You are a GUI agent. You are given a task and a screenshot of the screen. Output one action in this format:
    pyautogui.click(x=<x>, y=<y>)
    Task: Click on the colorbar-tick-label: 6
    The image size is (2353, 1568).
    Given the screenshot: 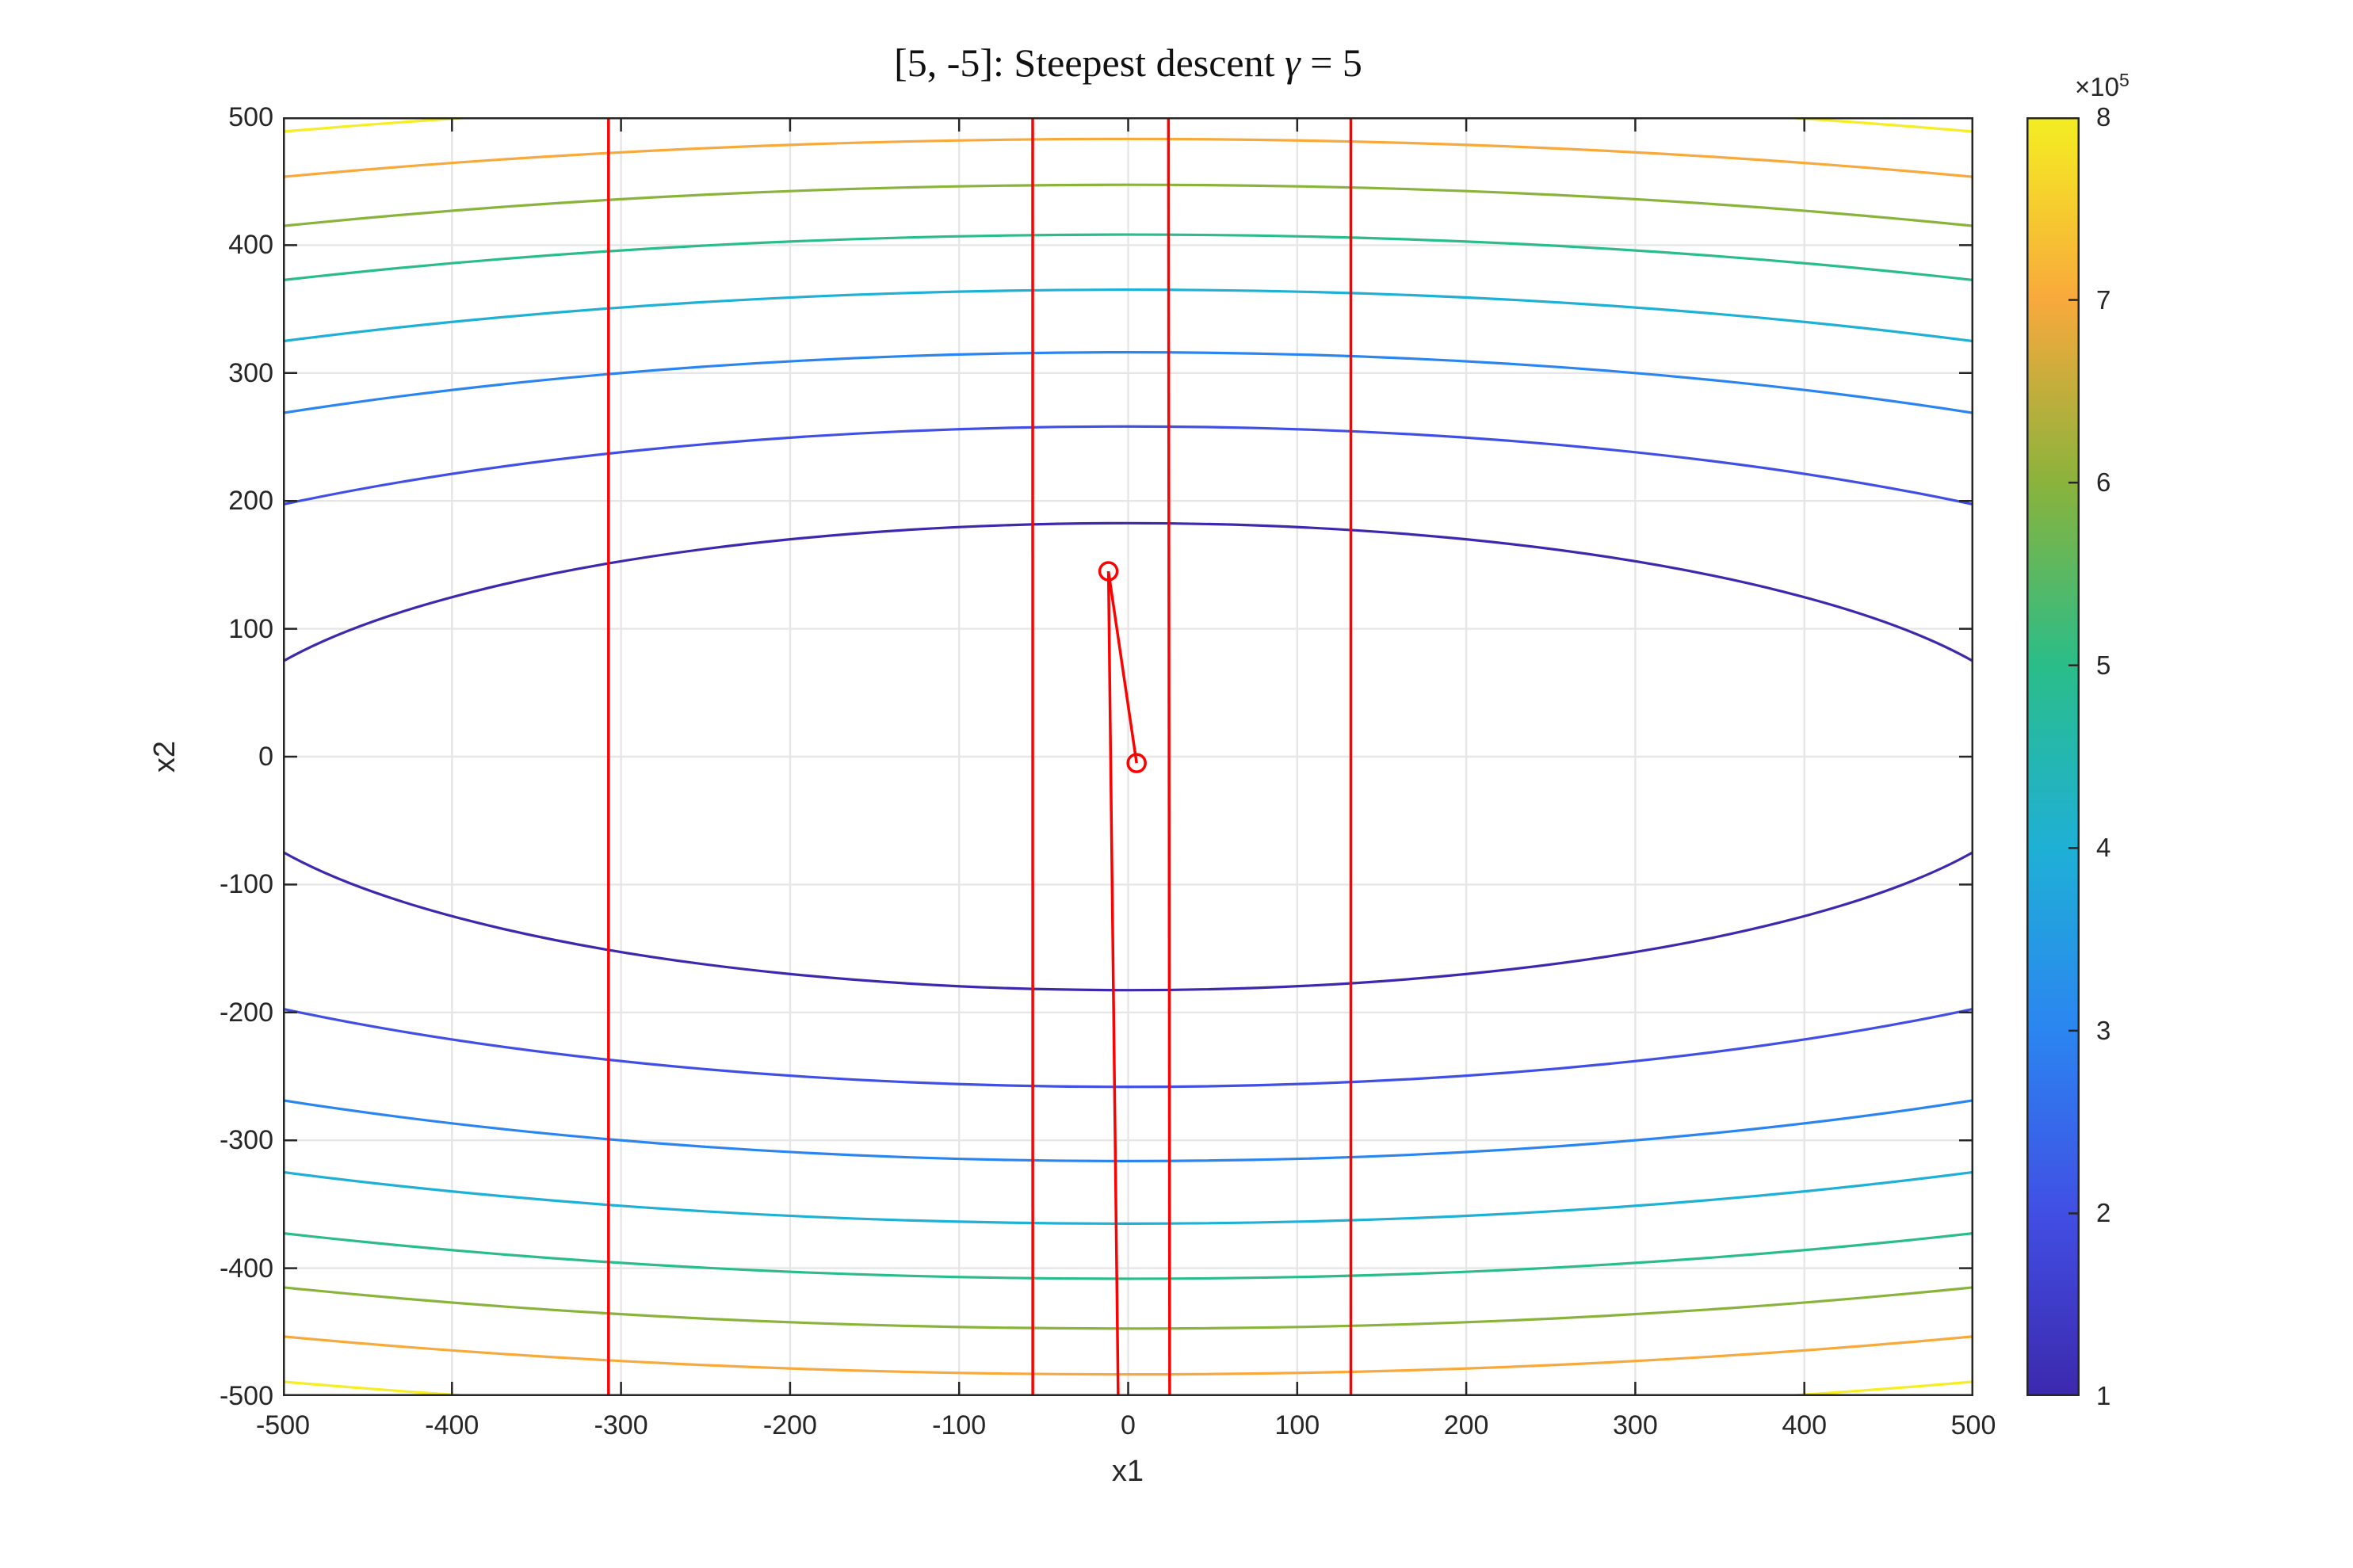 What is the action you would take?
    pyautogui.click(x=2103, y=482)
    